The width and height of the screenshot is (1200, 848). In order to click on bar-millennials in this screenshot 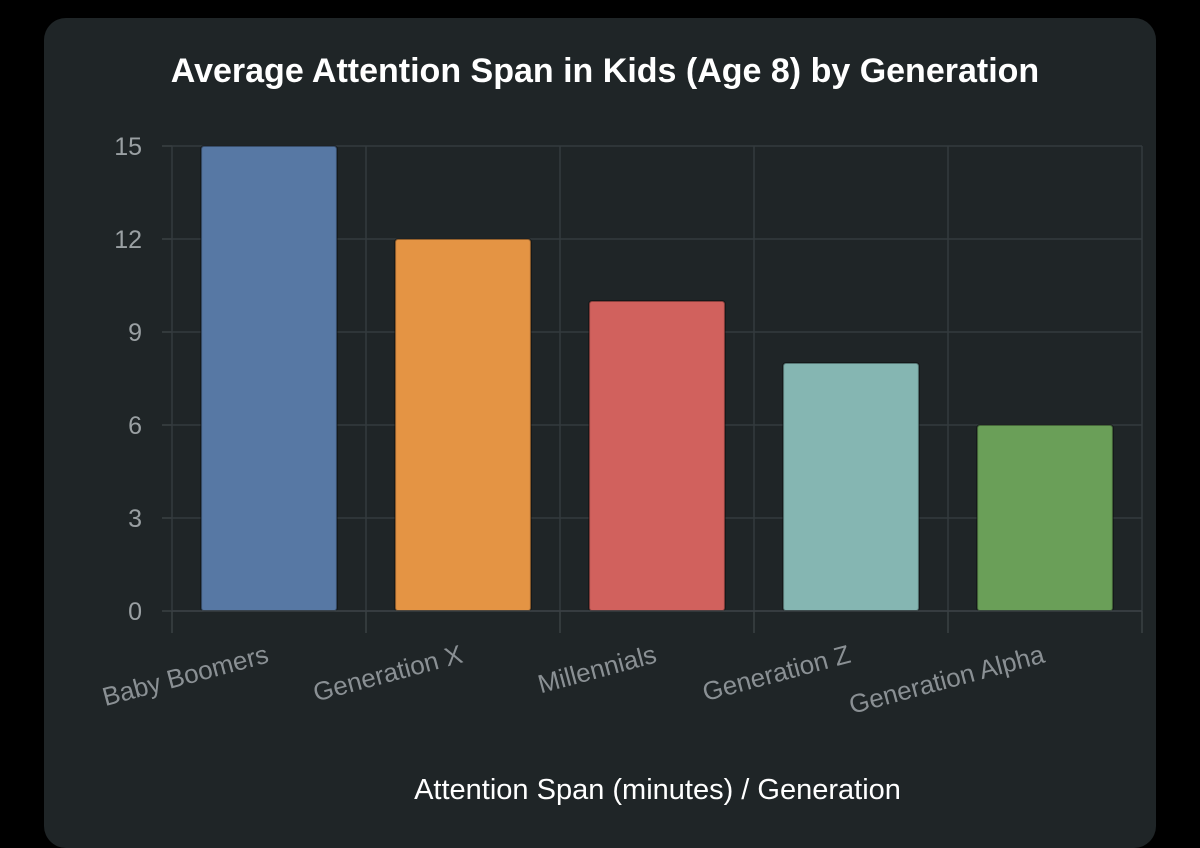, I will do `click(657, 456)`.